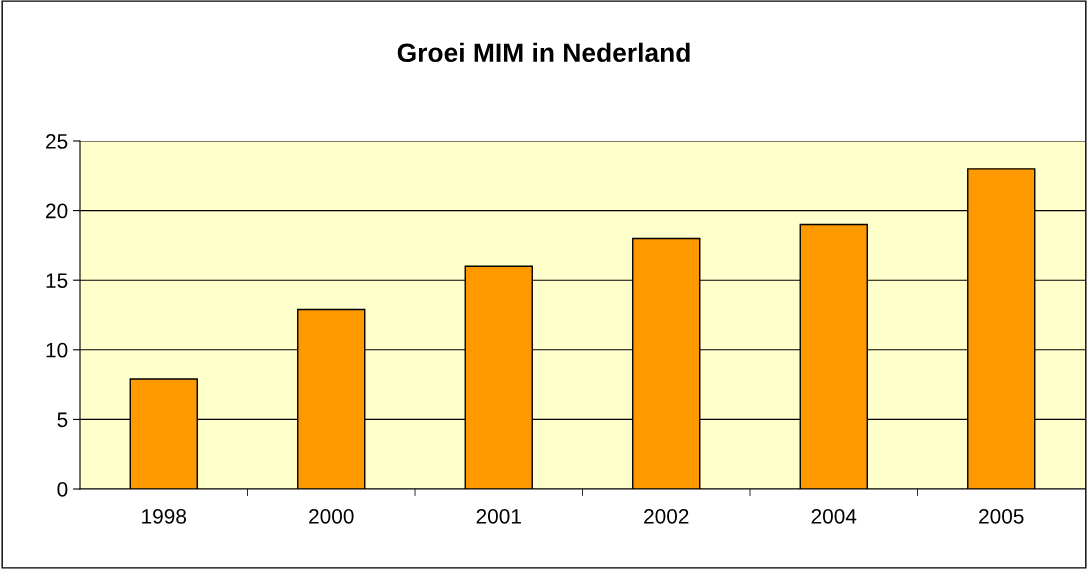 The image size is (1088, 569). I want to click on x-tick-label: 2005, so click(1001, 516).